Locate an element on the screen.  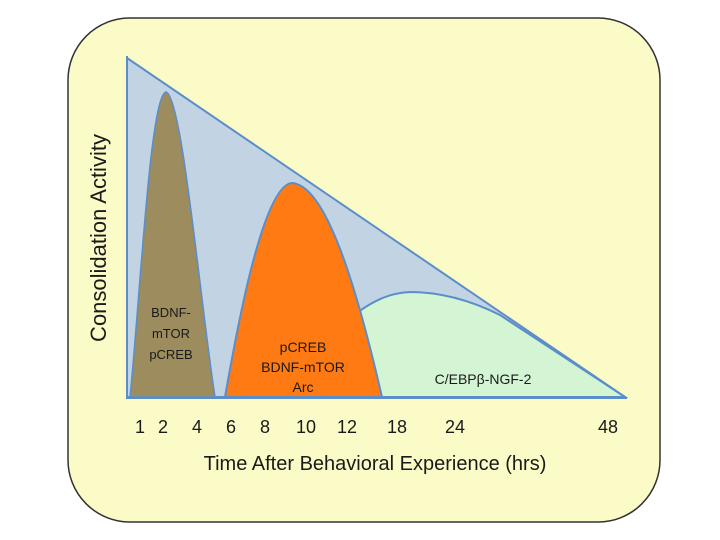
x-tick-label: 18 is located at coordinates (397, 427).